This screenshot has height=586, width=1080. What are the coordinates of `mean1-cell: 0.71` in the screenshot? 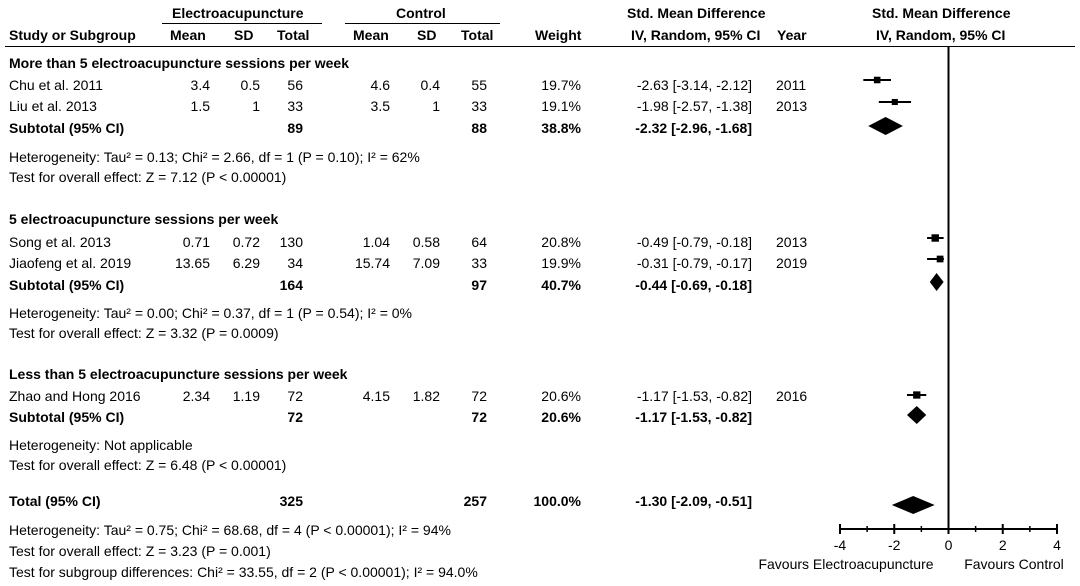 It's located at (196, 242).